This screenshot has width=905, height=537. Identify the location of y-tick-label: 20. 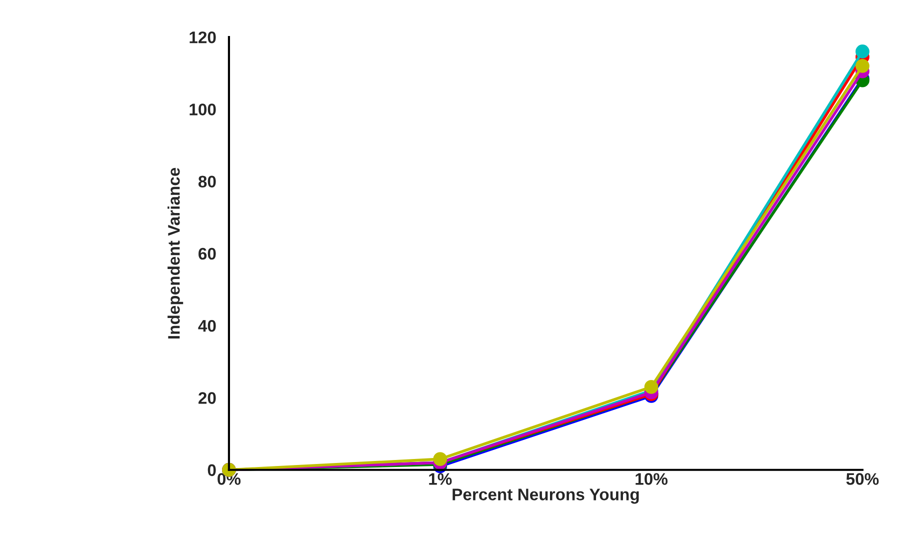
(207, 398).